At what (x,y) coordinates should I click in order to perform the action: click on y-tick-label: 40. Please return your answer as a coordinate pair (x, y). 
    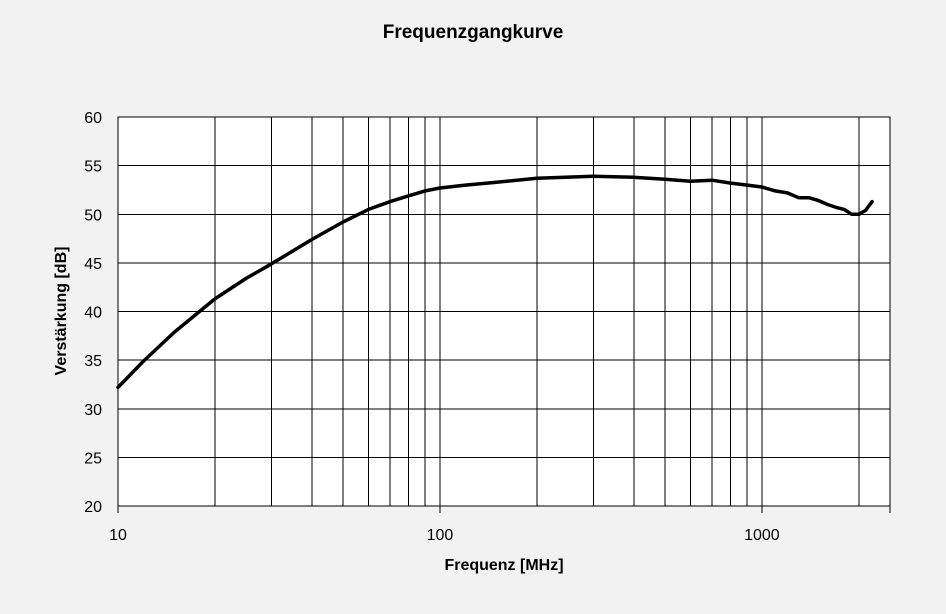
    Looking at the image, I should click on (93, 313).